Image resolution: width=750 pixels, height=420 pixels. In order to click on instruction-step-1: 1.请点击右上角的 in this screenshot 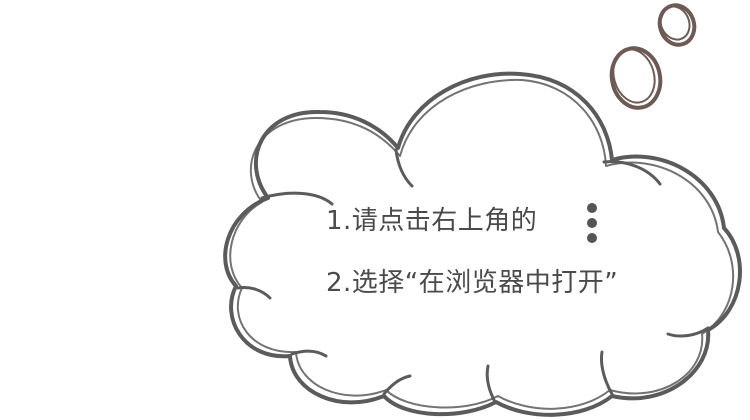, I will do `click(432, 221)`.